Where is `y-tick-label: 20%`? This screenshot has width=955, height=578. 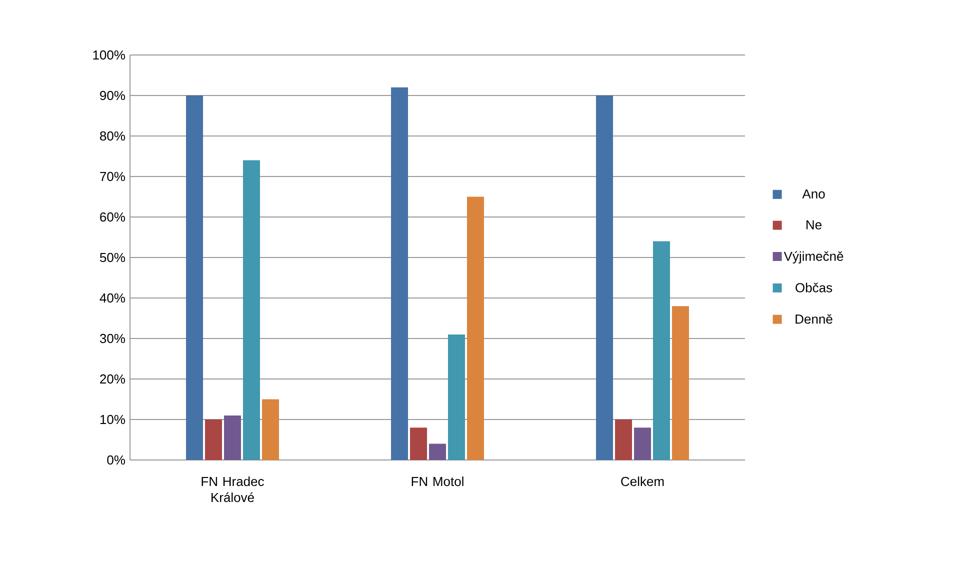
y-tick-label: 20% is located at coordinates (112, 379).